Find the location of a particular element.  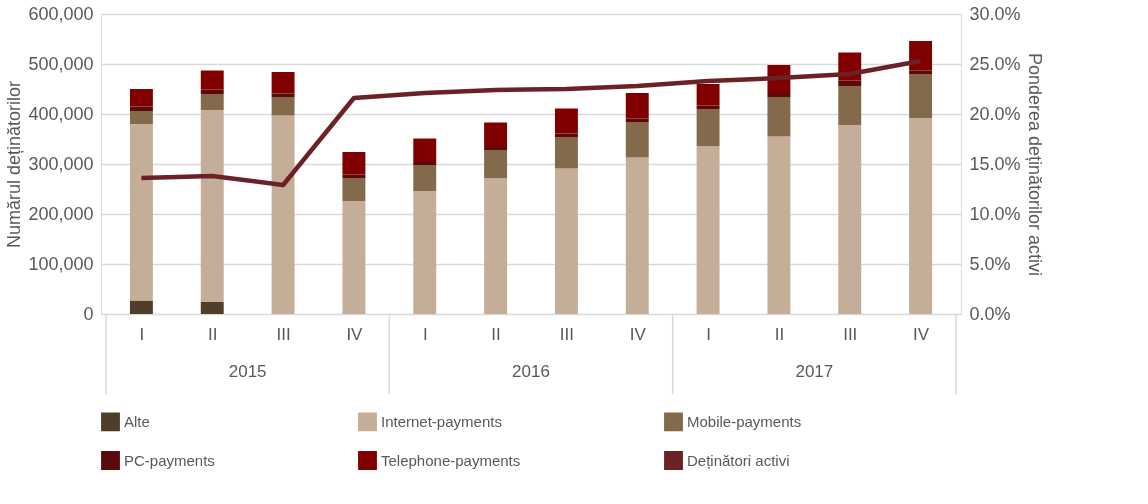

y2-tick-label: 25.0% is located at coordinates (995, 63).